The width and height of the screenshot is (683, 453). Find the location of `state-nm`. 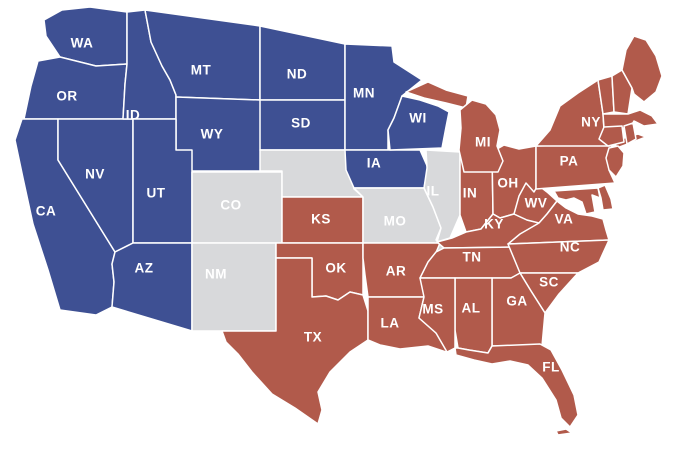

state-nm is located at coordinates (234, 287).